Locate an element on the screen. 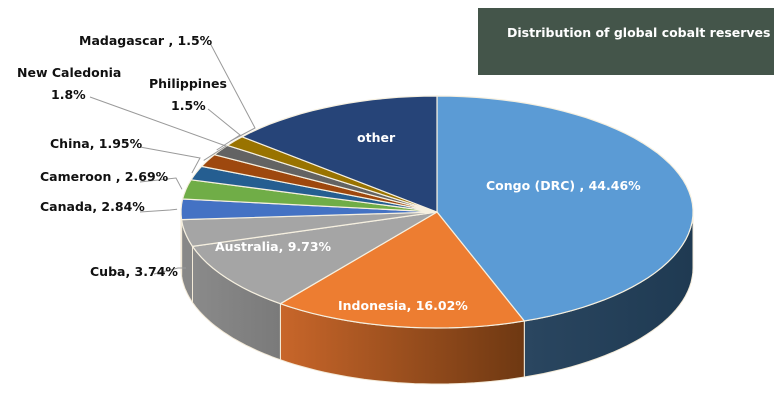 The width and height of the screenshot is (774, 411). slice-other is located at coordinates (339, 154).